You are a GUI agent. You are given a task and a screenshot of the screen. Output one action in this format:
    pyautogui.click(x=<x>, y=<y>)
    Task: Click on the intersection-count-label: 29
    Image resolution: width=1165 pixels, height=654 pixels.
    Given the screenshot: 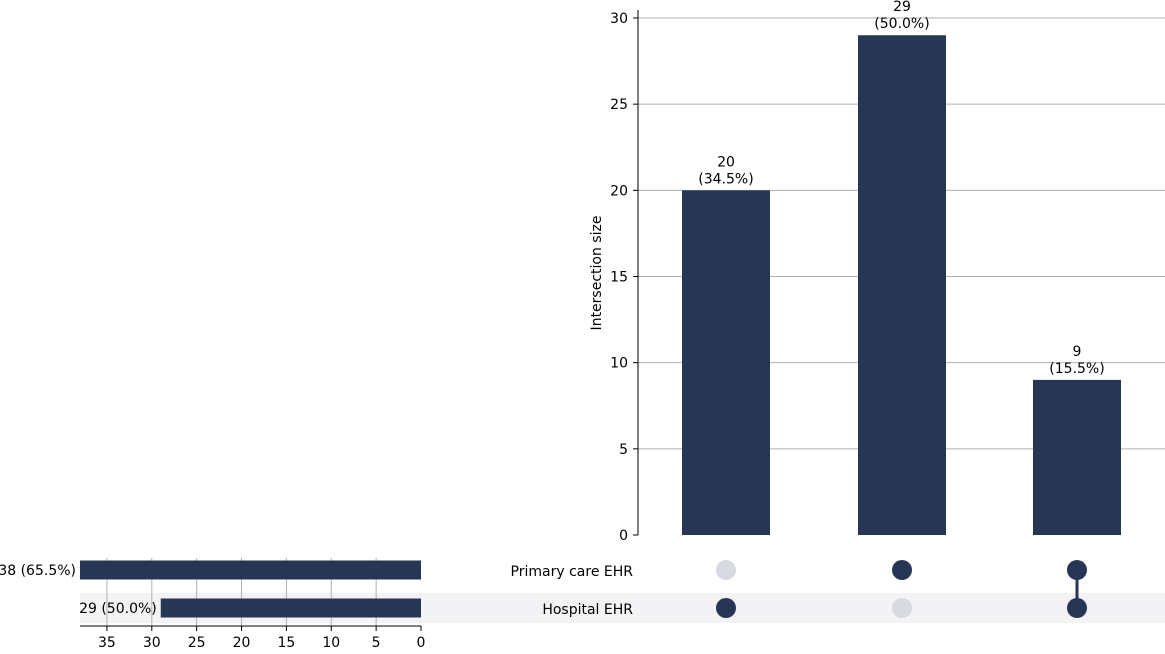 What is the action you would take?
    pyautogui.click(x=902, y=7)
    